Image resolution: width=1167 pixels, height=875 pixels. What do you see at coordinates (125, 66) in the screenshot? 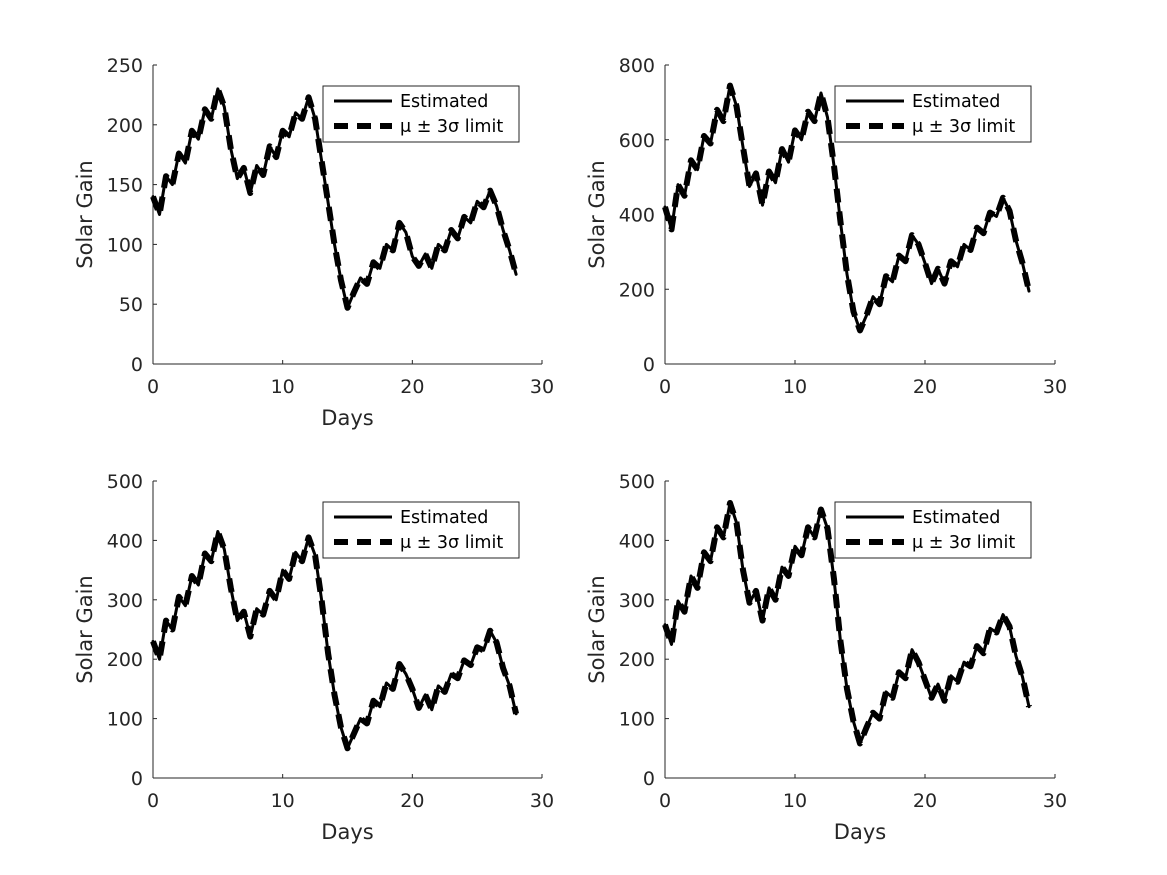
I see `y-tick-label: 250` at bounding box center [125, 66].